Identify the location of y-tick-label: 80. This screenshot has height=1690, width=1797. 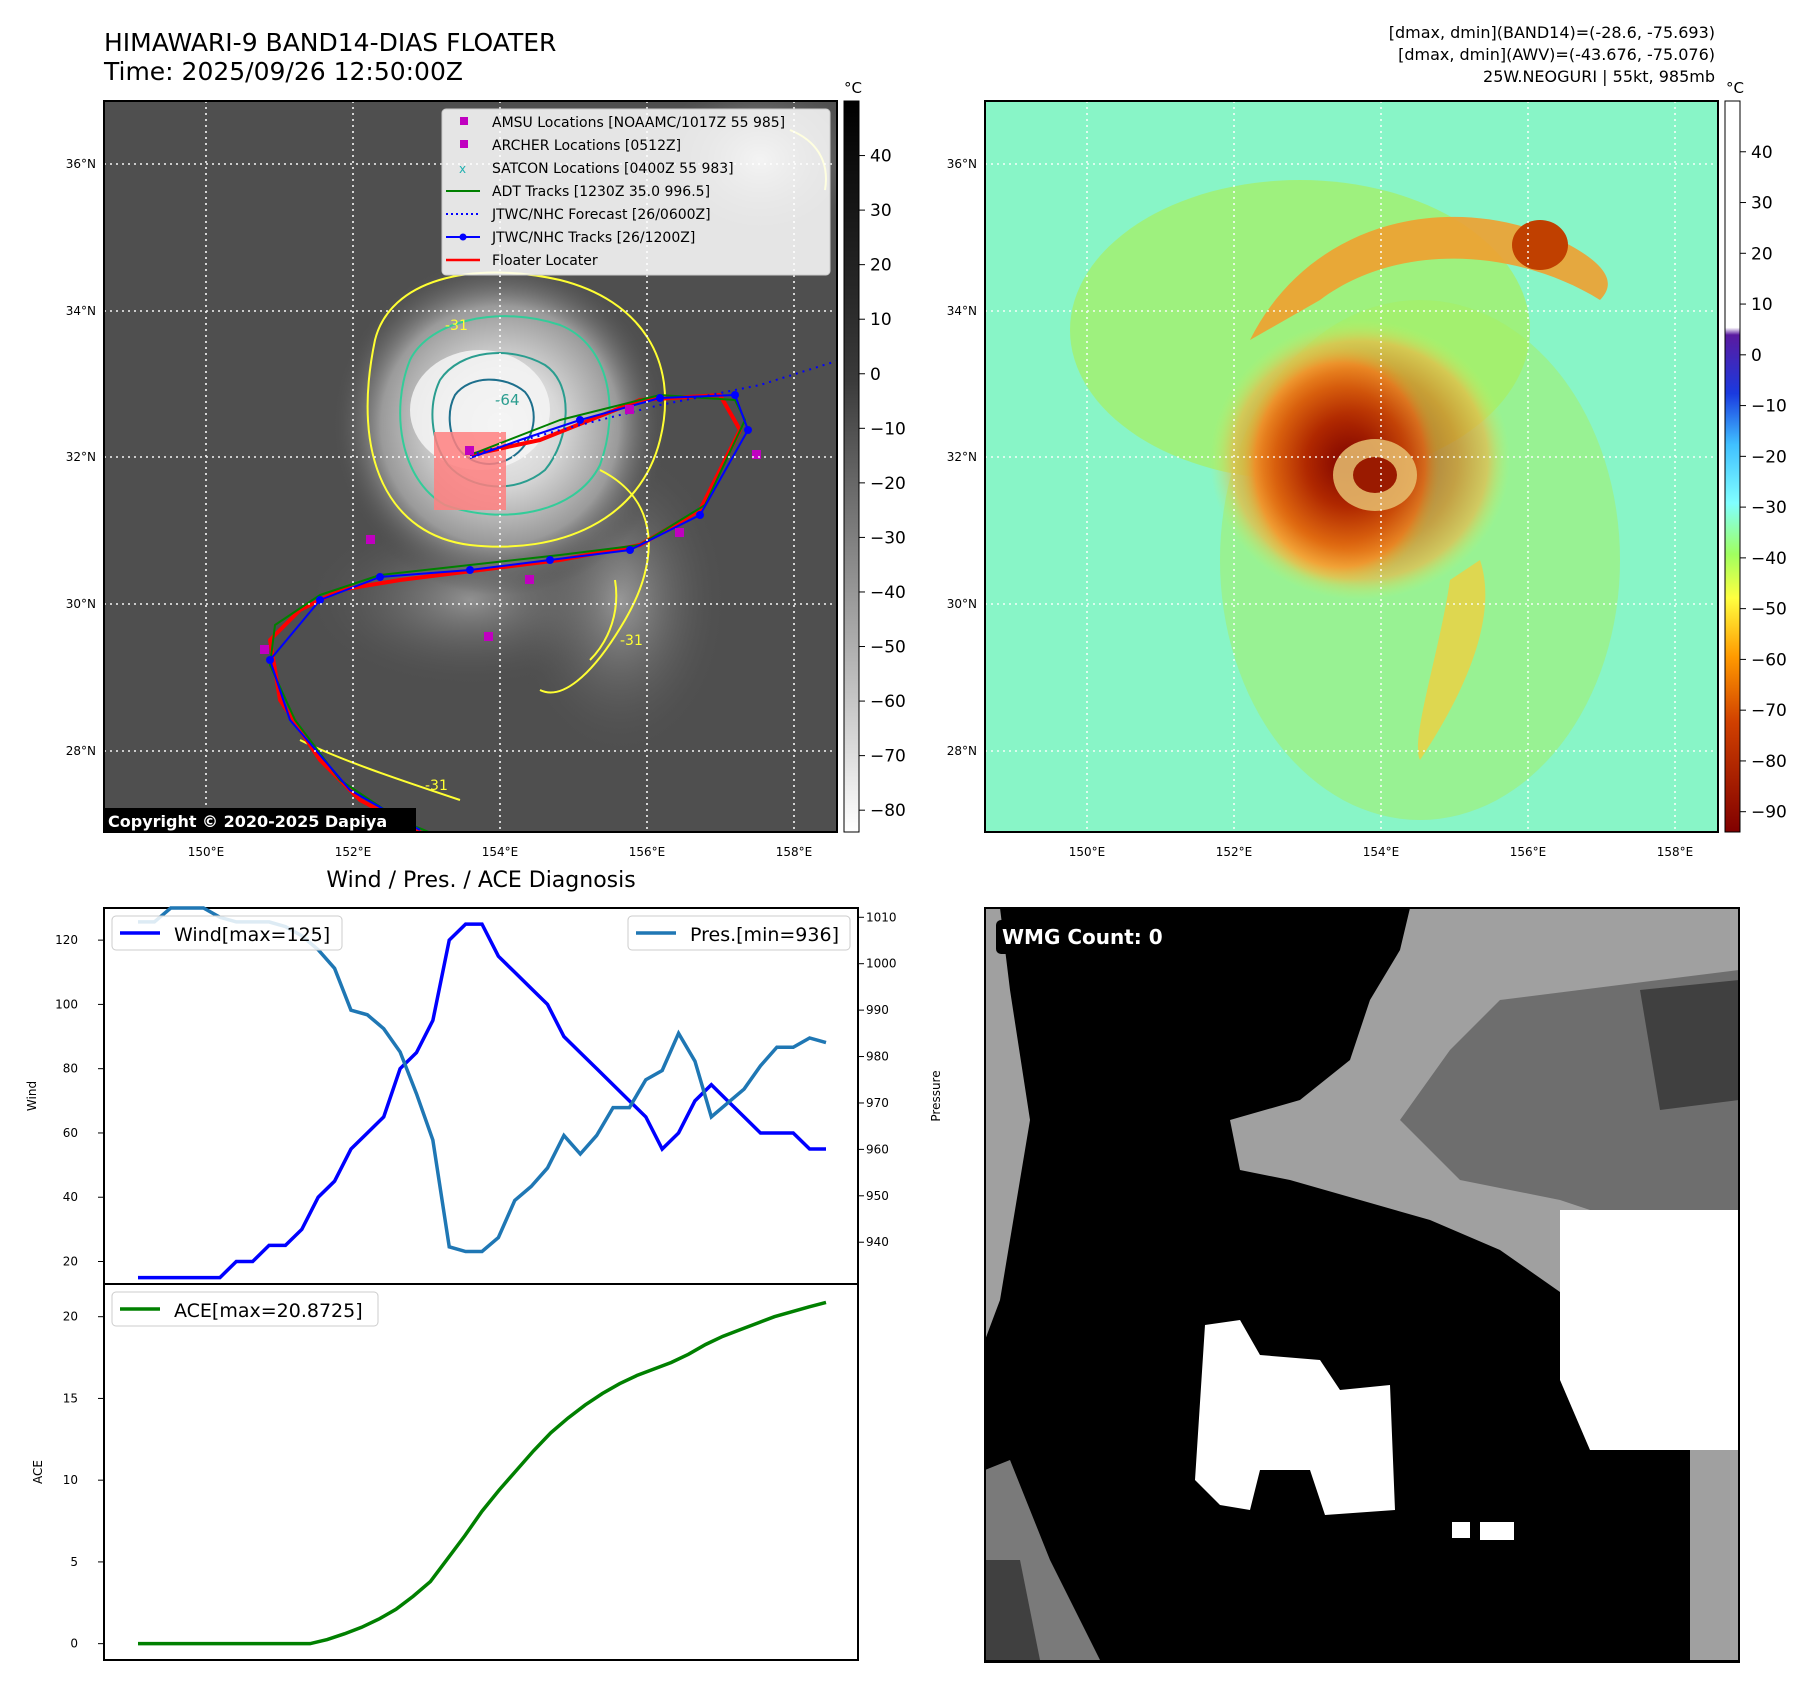
(70, 1069).